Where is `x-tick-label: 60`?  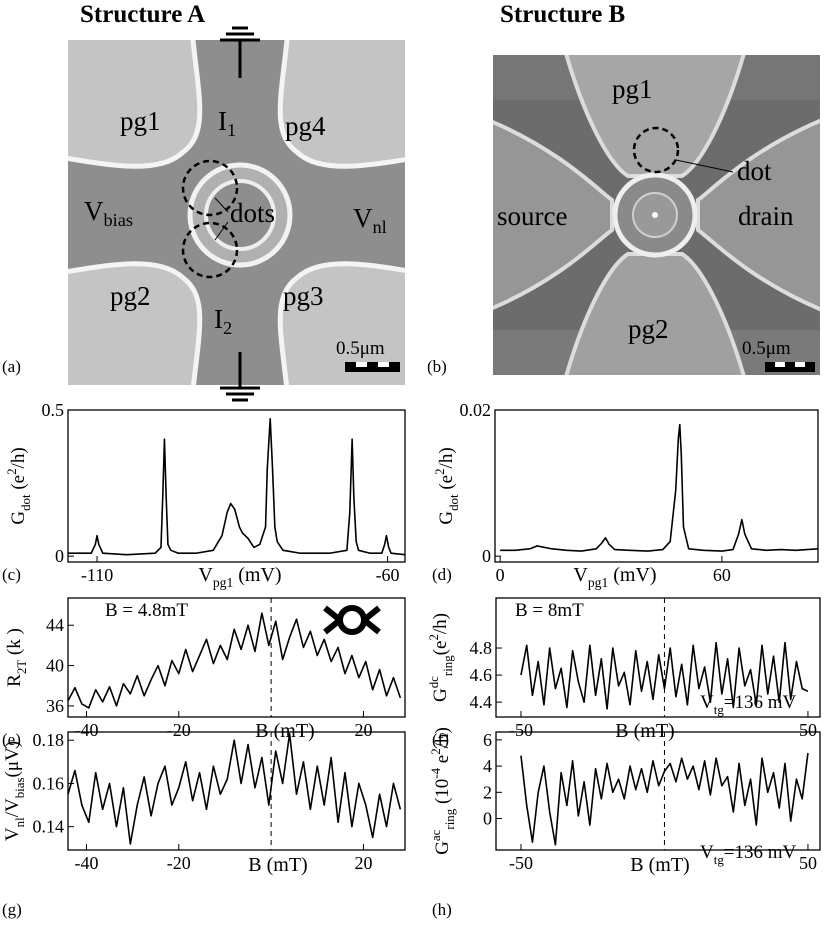 x-tick-label: 60 is located at coordinates (722, 575).